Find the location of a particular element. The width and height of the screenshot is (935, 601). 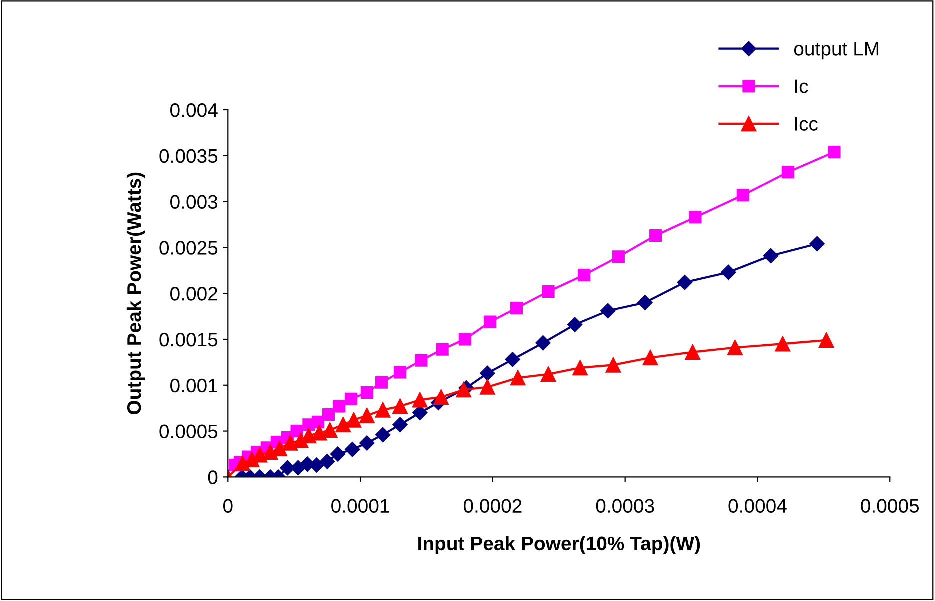

y-tick-label: 0 is located at coordinates (213, 477).